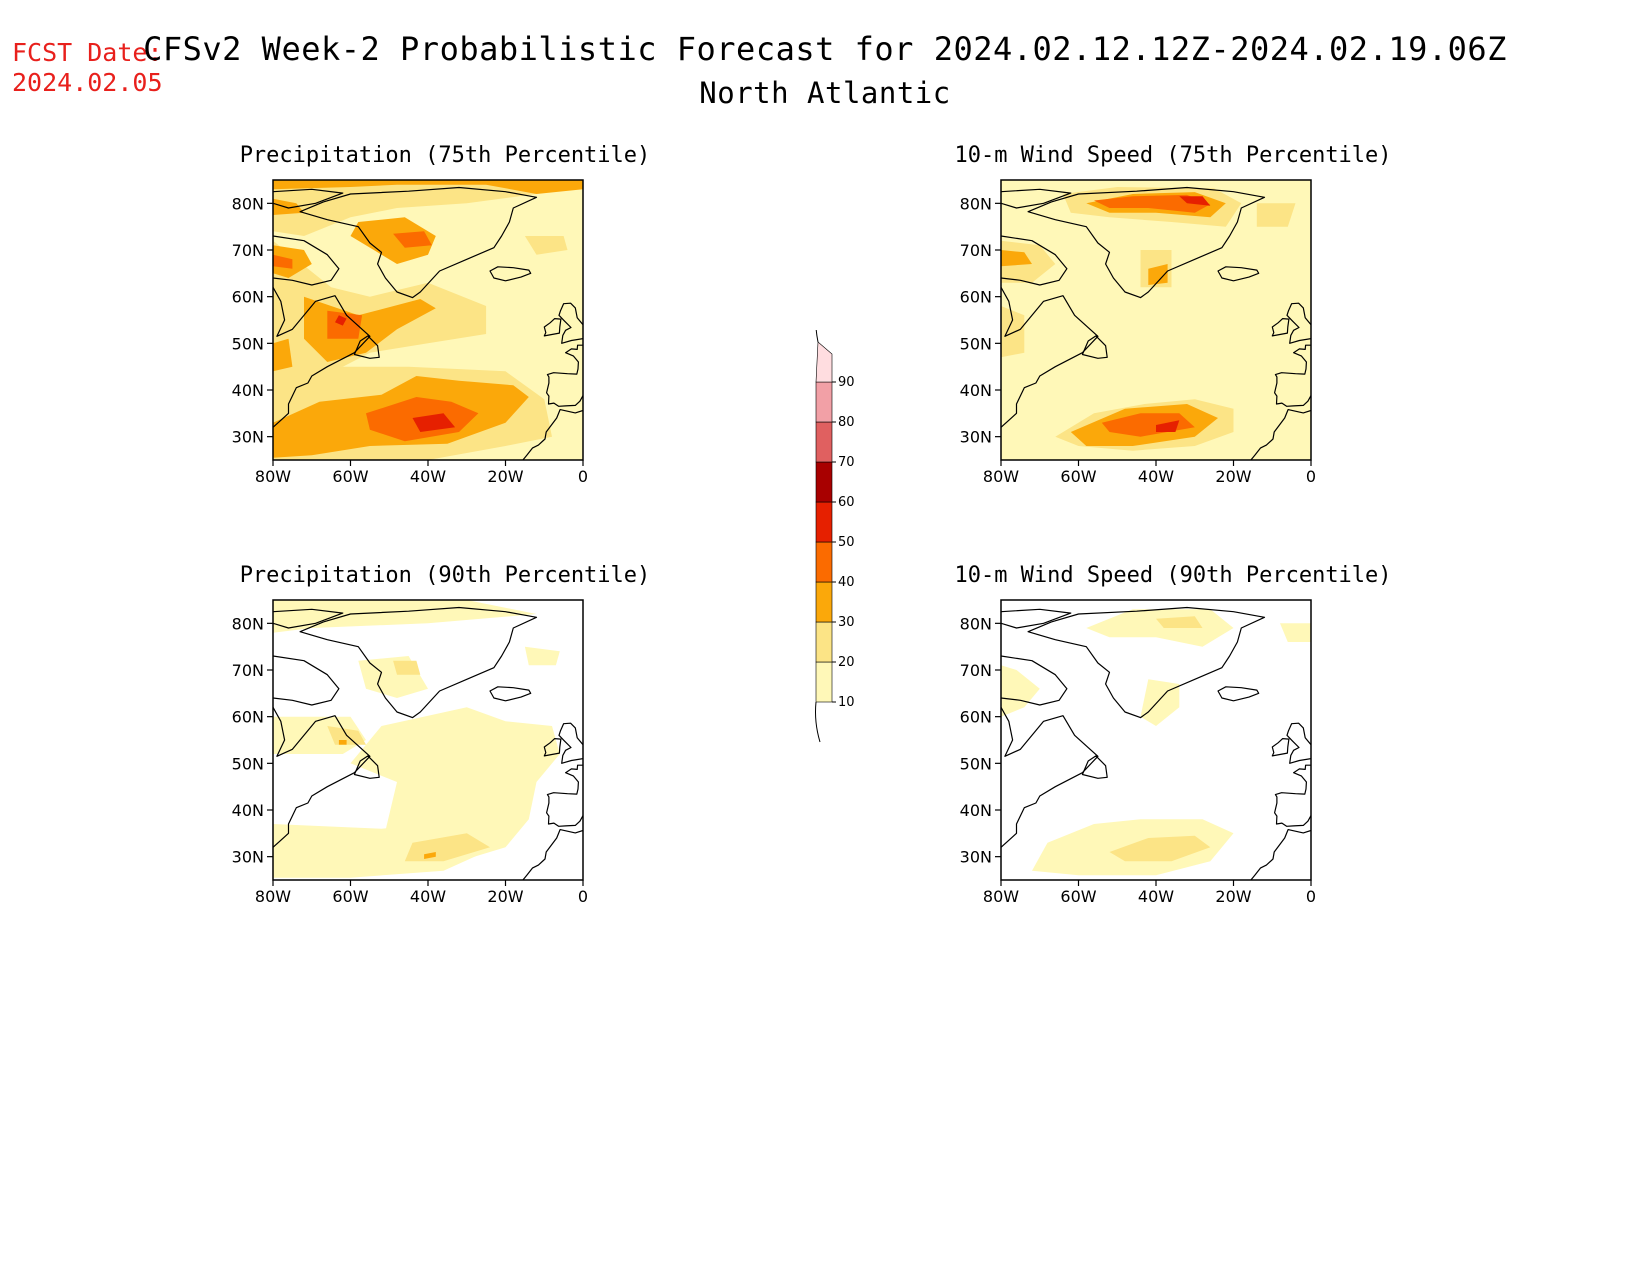 The height and width of the screenshot is (1275, 1650). Describe the element at coordinates (976, 390) in the screenshot. I see `lat-tick-label: 40N` at that location.